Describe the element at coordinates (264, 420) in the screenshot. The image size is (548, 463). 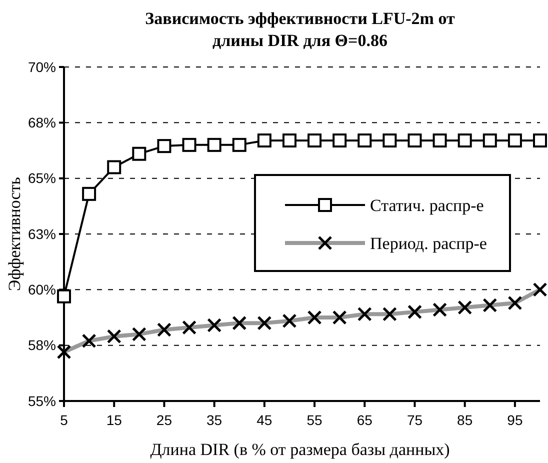
I see `x-tick-label: 45` at that location.